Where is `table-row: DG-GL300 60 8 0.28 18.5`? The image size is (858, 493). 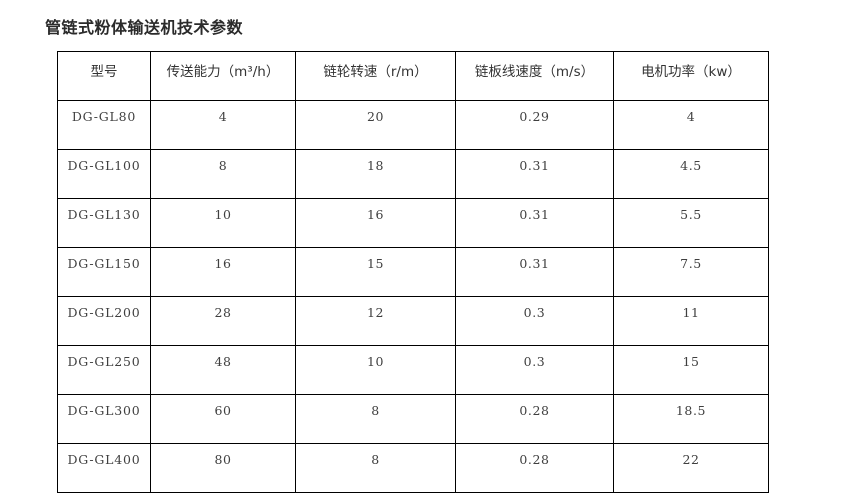 table-row: DG-GL300 60 8 0.28 18.5 is located at coordinates (413, 419).